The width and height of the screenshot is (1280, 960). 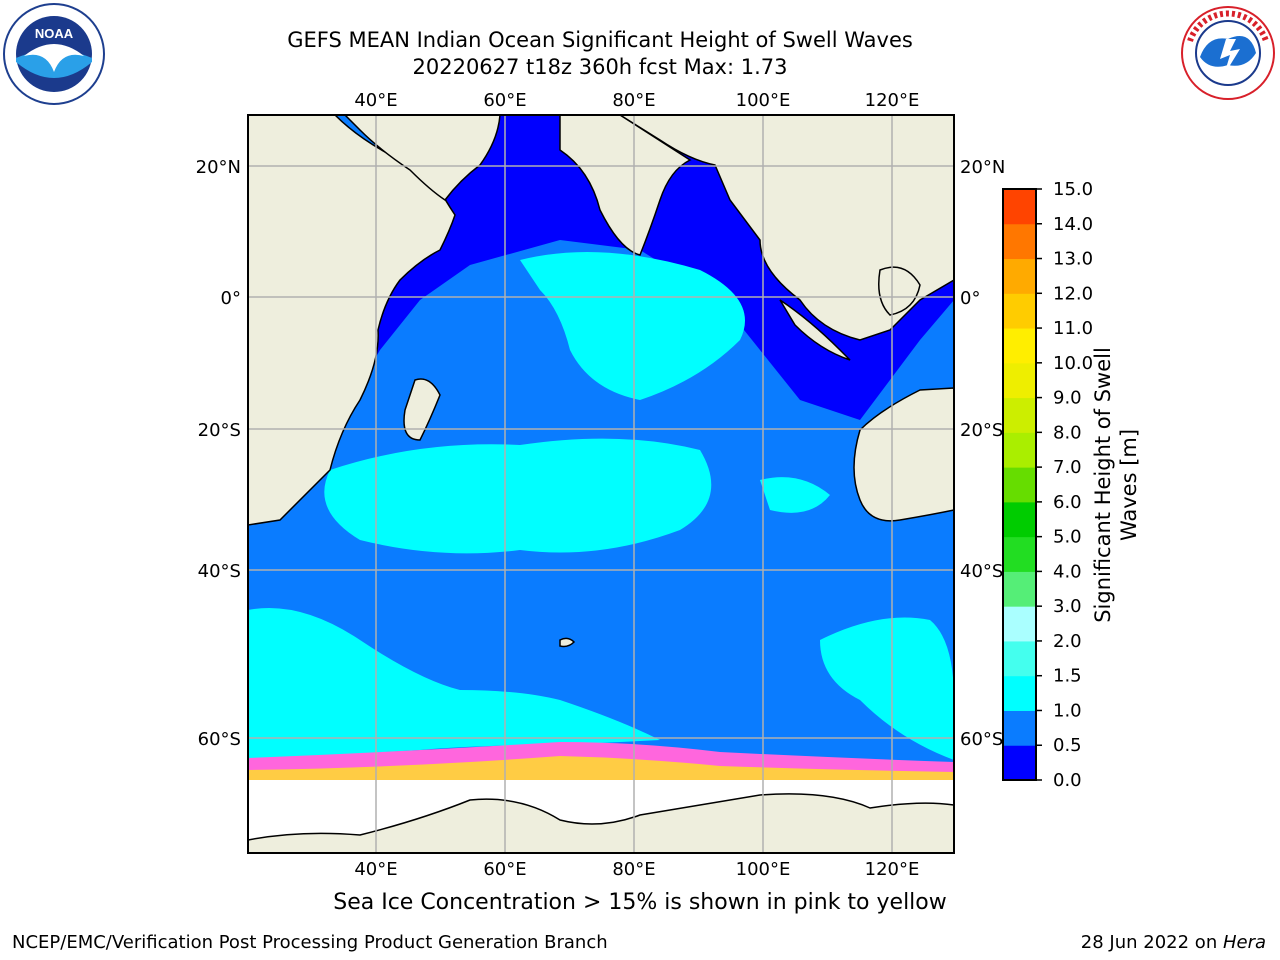 I want to click on land-india-peninsula, so click(x=625, y=185).